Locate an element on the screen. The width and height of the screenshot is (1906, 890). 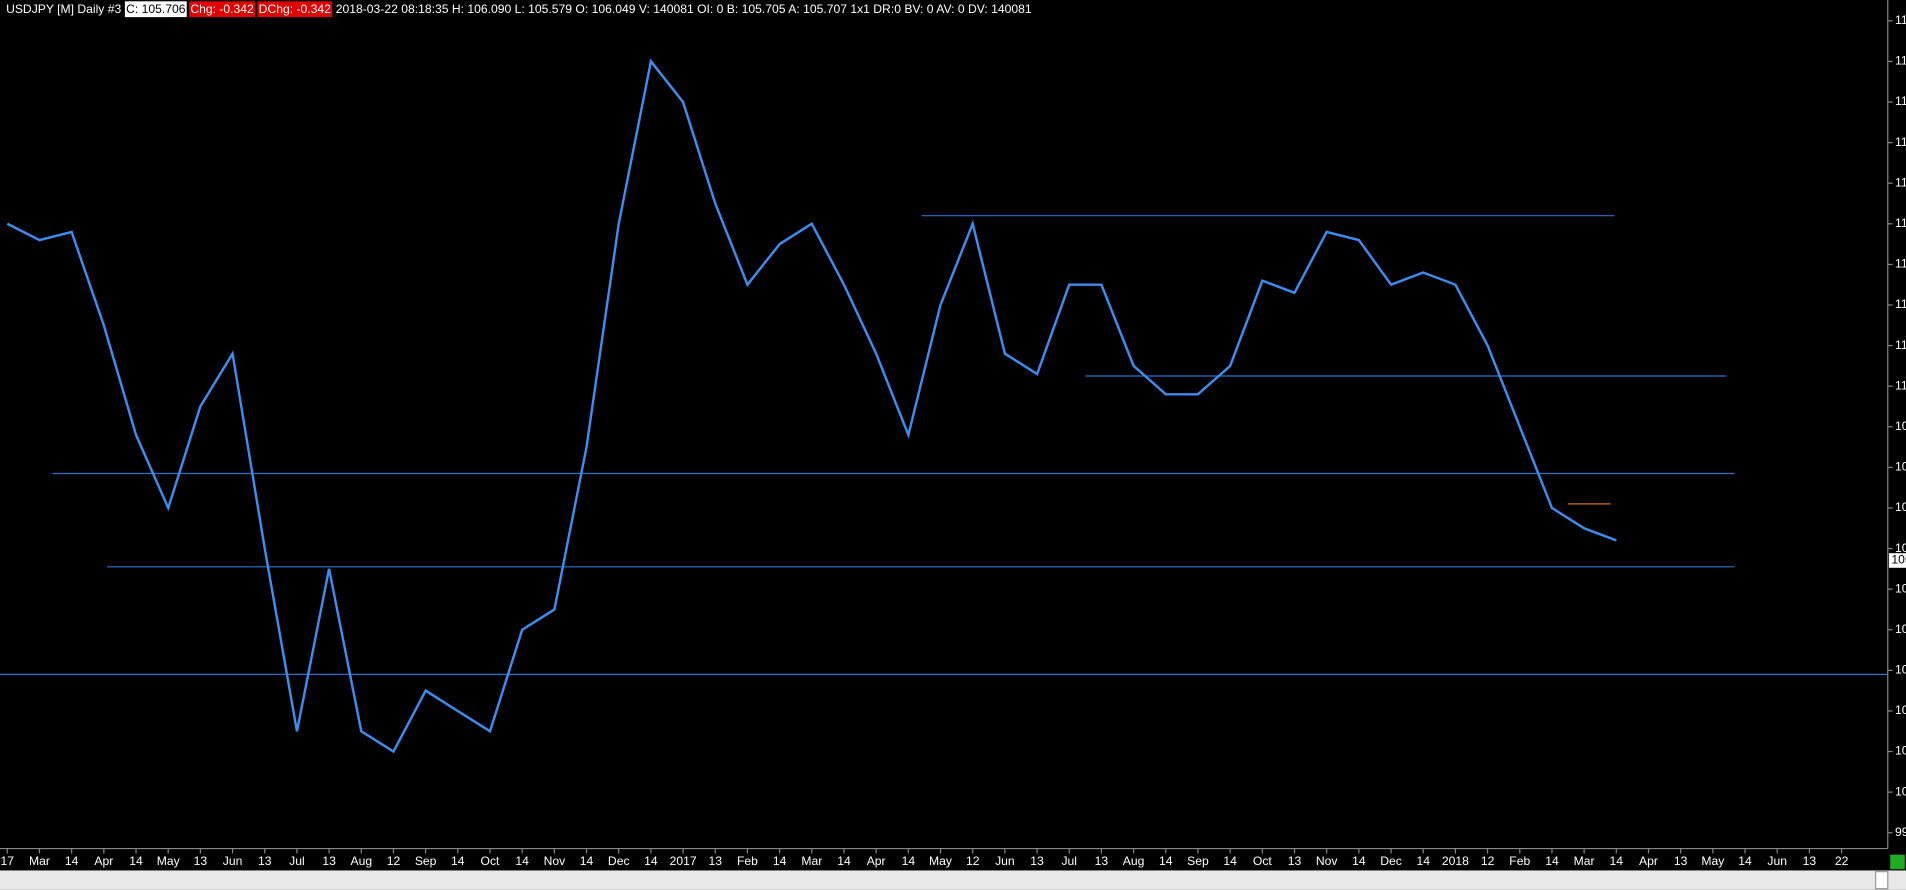
y-tick-label: 105.000 is located at coordinates (1900, 588).